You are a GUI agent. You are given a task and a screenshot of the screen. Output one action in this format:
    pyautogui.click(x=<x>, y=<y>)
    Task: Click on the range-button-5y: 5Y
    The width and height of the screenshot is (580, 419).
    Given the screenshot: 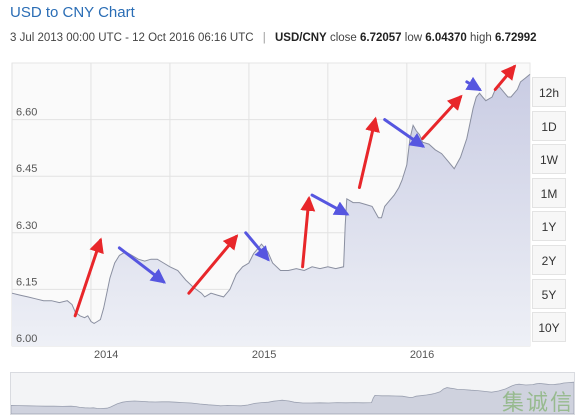 What is the action you would take?
    pyautogui.click(x=549, y=293)
    